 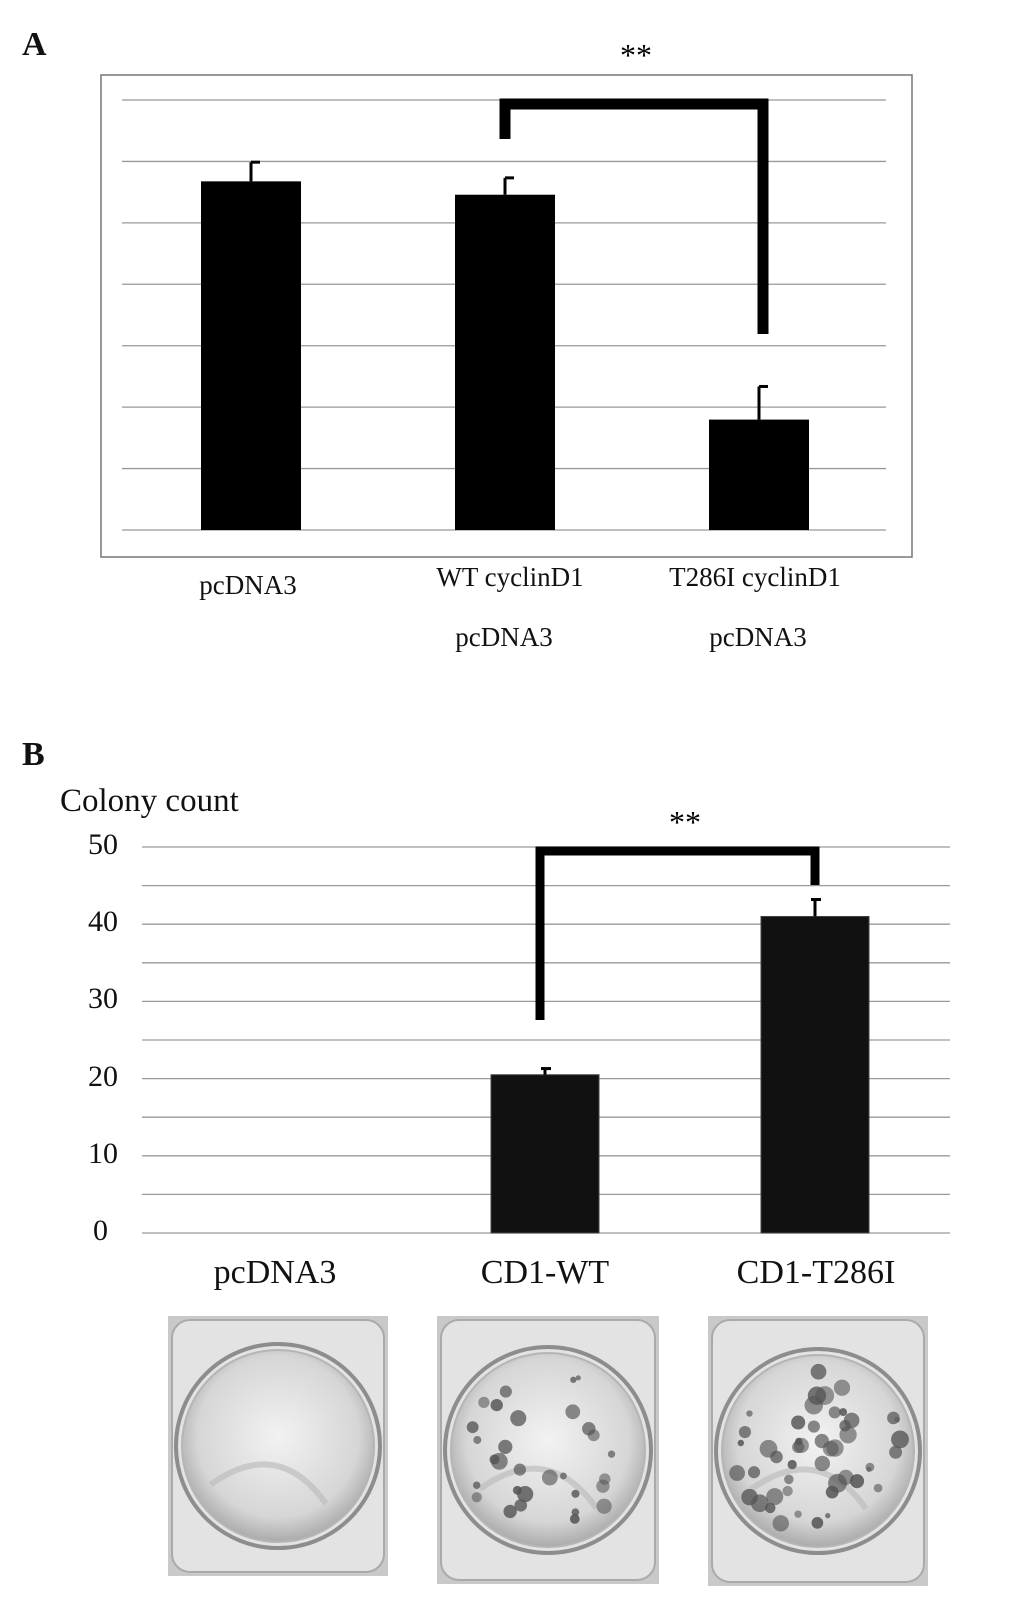 What do you see at coordinates (634, 216) in the screenshot?
I see `chart-a-significance-bracket` at bounding box center [634, 216].